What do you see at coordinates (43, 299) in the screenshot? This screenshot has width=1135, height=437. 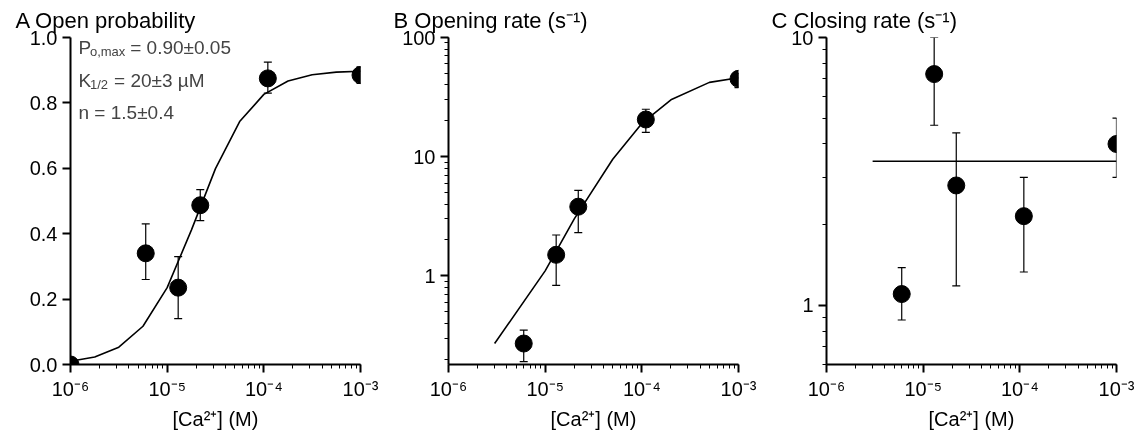 I see `y-tick-label: 0.2` at bounding box center [43, 299].